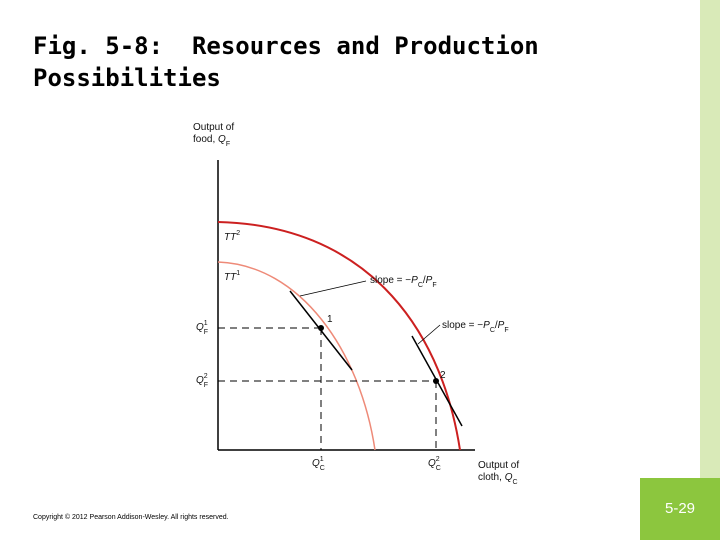 The height and width of the screenshot is (540, 720). I want to click on qf2-label: Q2 F, so click(202, 381).